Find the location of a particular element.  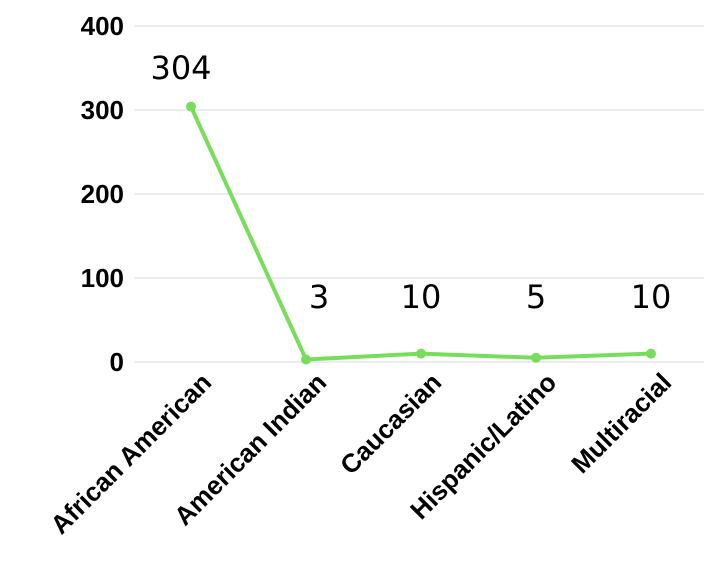

data-label: 304 is located at coordinates (180, 68).